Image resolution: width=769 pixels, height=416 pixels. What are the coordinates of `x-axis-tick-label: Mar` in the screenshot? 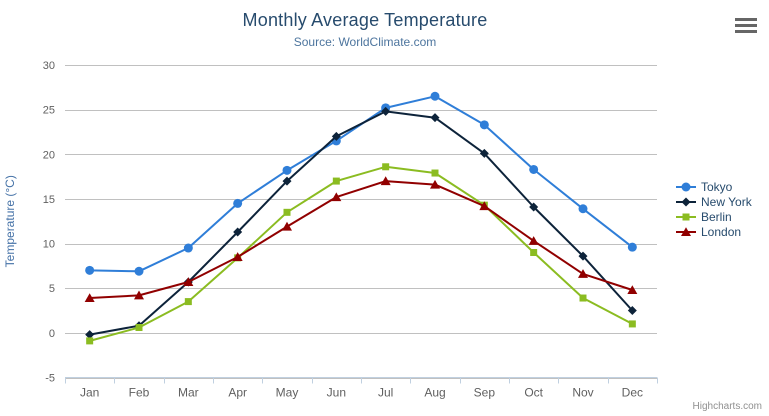 It's located at (188, 393).